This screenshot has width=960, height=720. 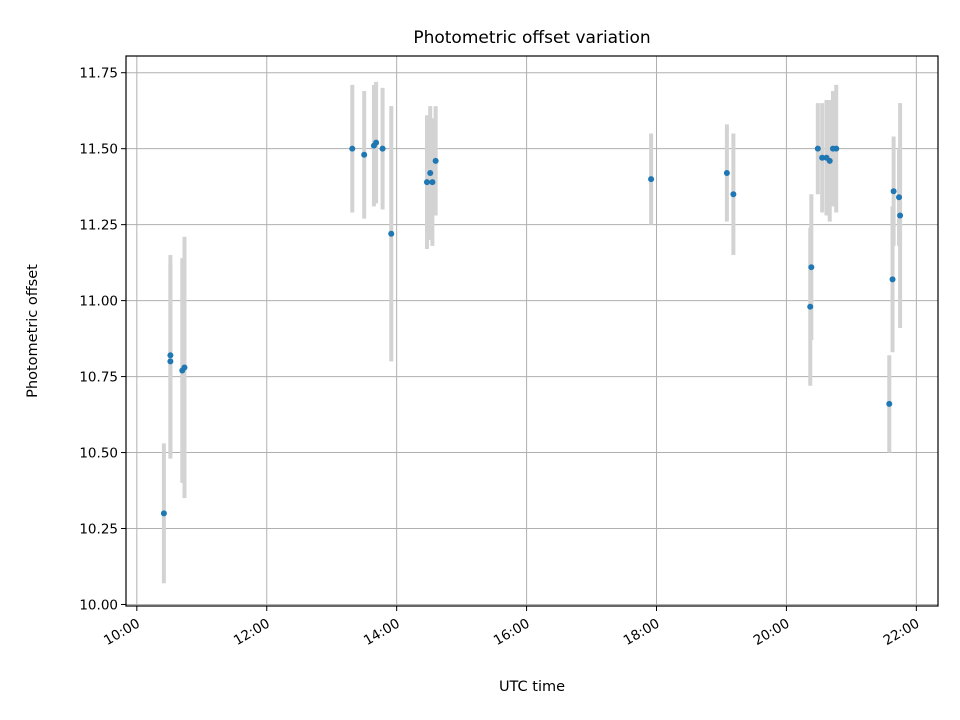 I want to click on x-axis-label: UTC time, so click(x=532, y=687).